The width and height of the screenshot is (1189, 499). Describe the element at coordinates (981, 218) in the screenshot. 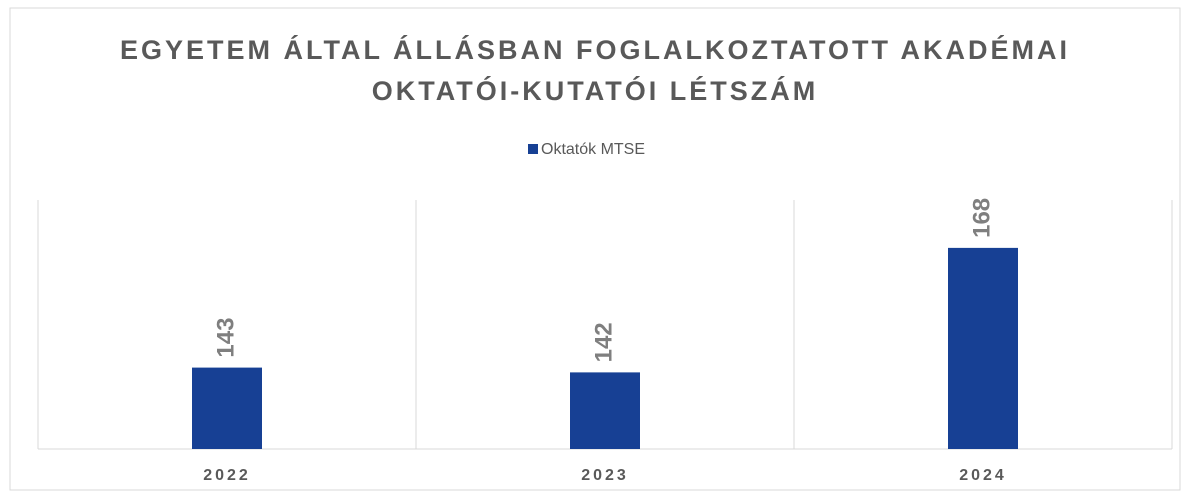

I see `data-label: 168` at that location.